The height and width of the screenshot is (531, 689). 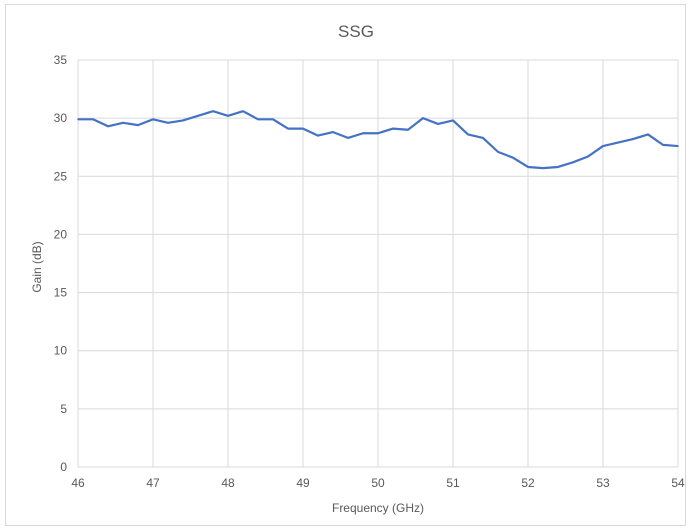 What do you see at coordinates (378, 508) in the screenshot?
I see `x-axis-title: Frequency (GHz)` at bounding box center [378, 508].